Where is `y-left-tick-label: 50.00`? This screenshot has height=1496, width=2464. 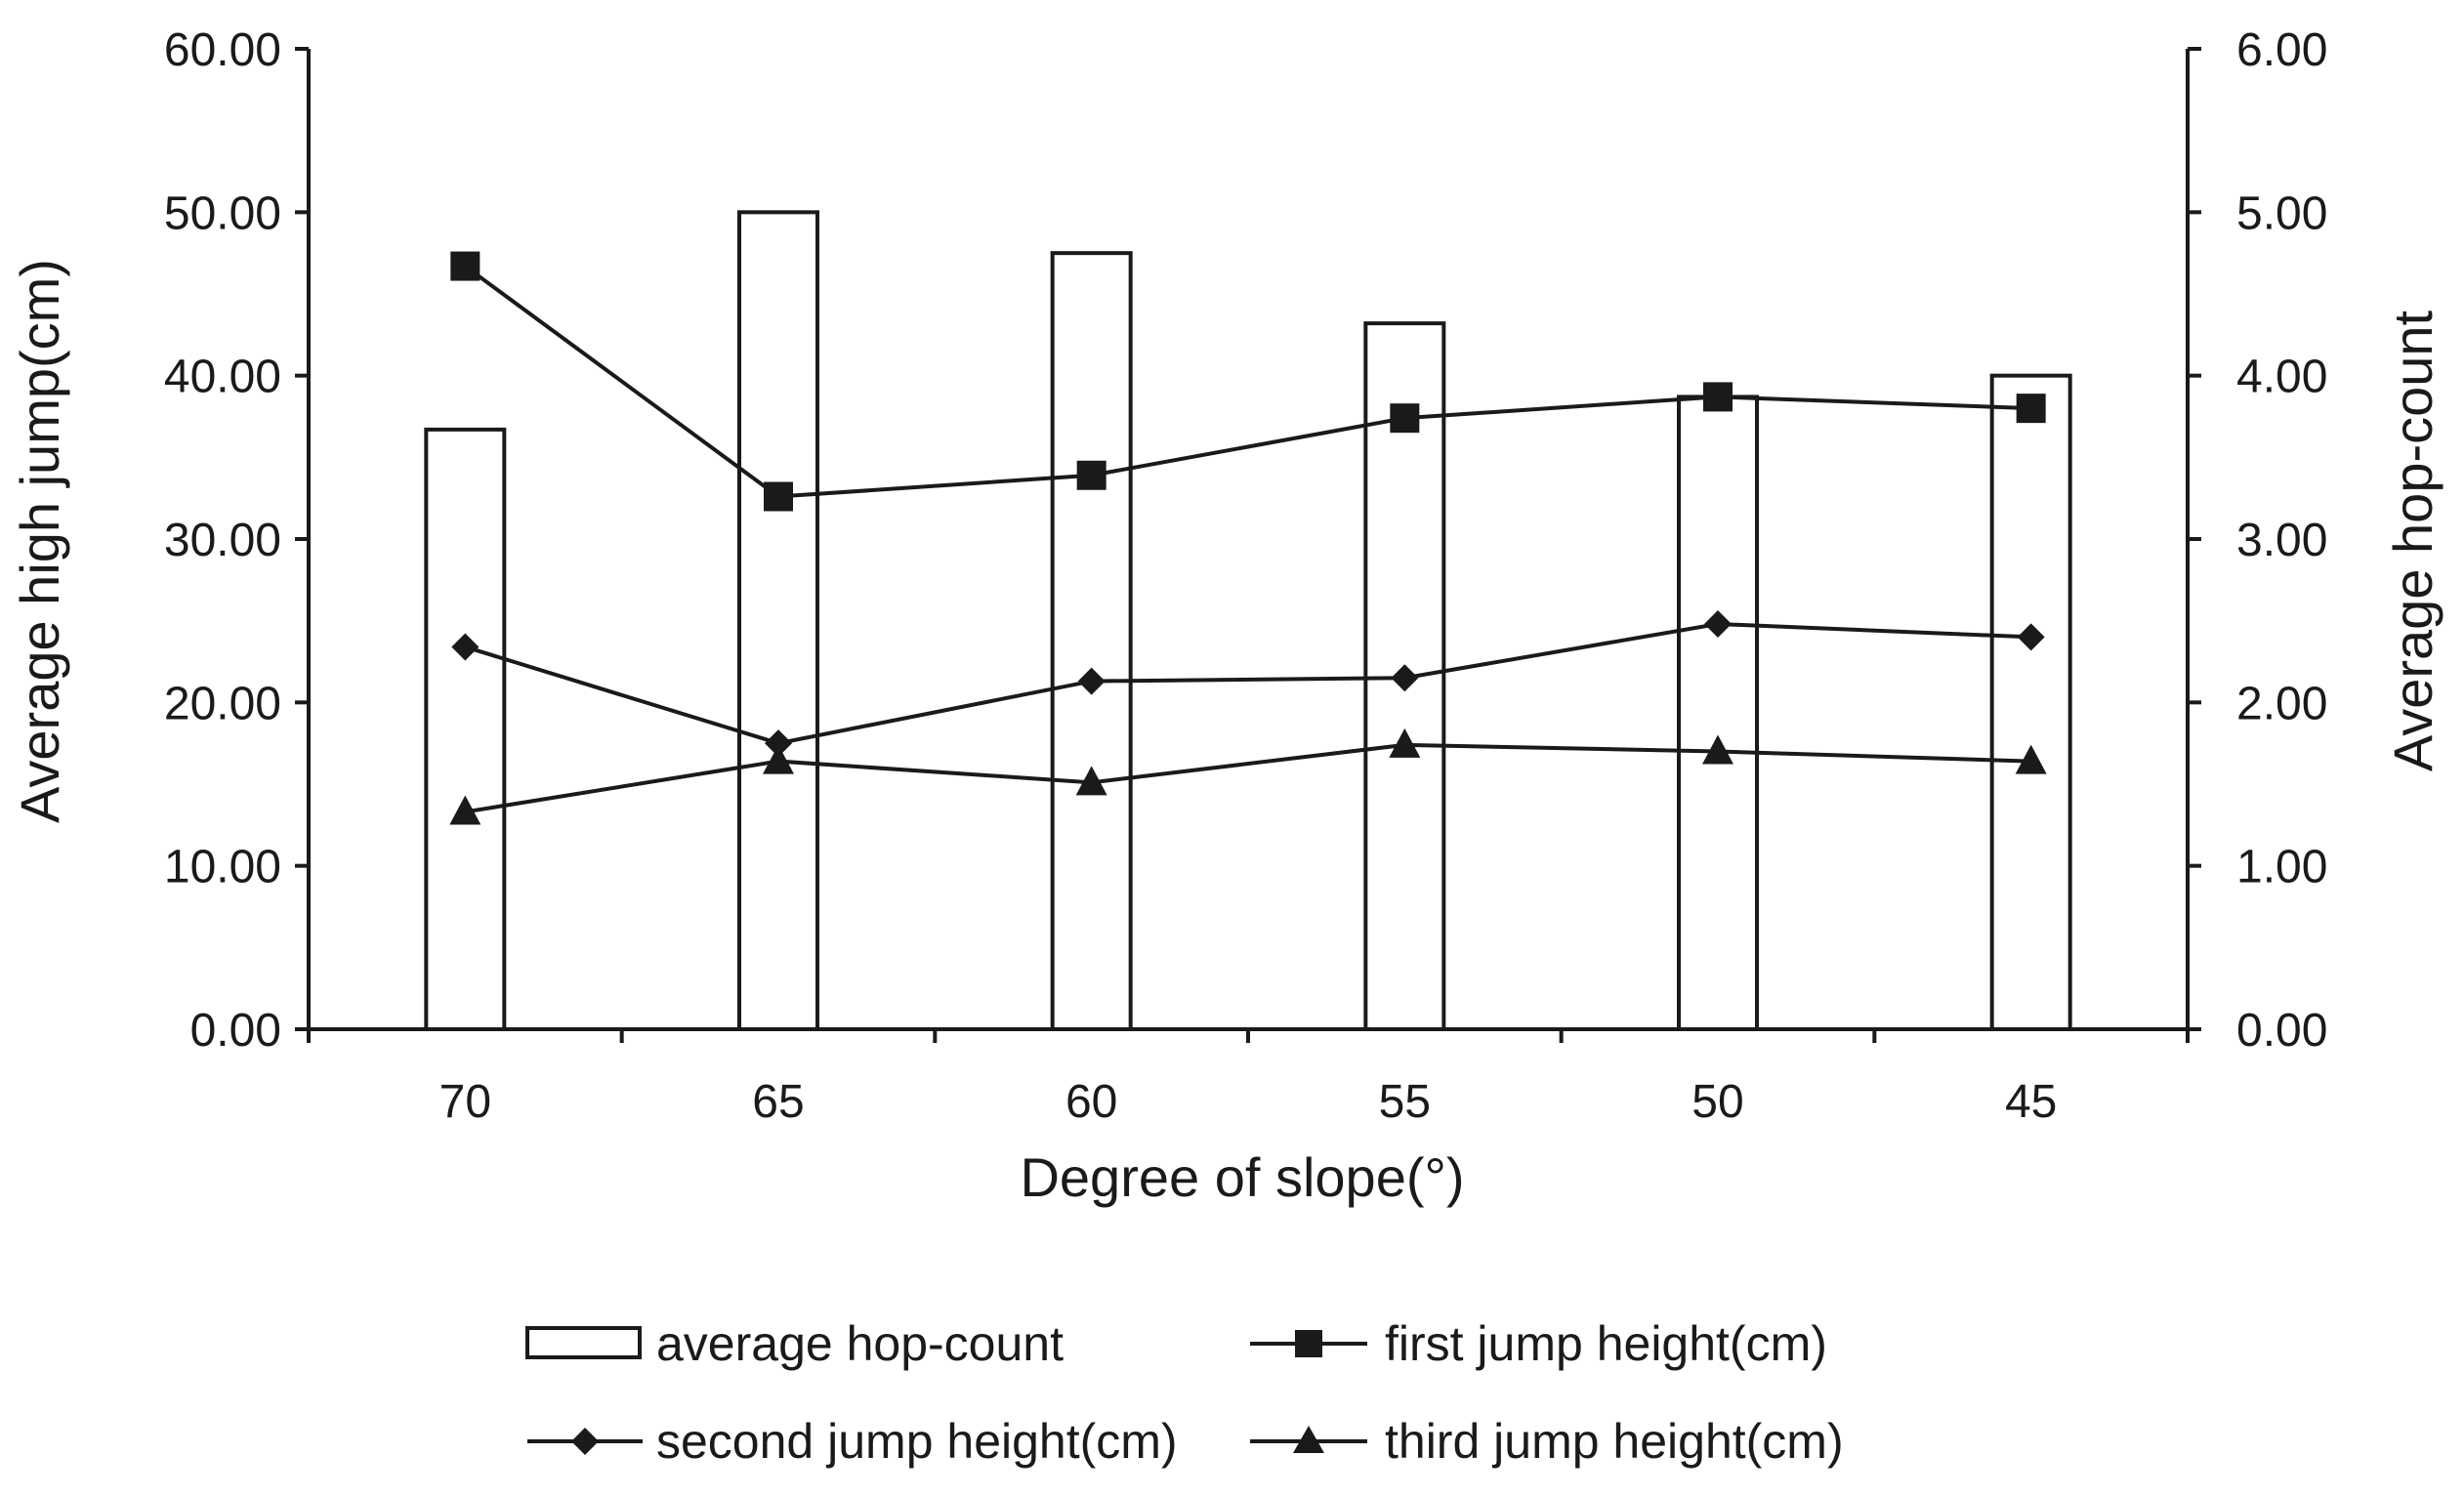 y-left-tick-label: 50.00 is located at coordinates (223, 213).